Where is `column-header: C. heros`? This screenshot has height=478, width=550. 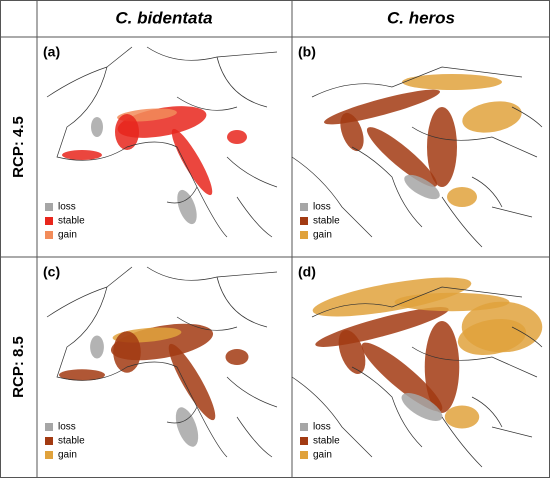
column-header: C. heros is located at coordinates (421, 17).